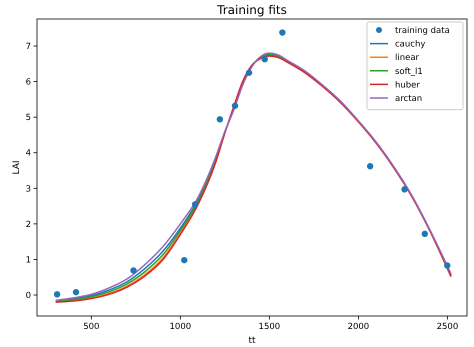 The width and height of the screenshot is (474, 347). I want to click on y-tick-label: 1, so click(28, 260).